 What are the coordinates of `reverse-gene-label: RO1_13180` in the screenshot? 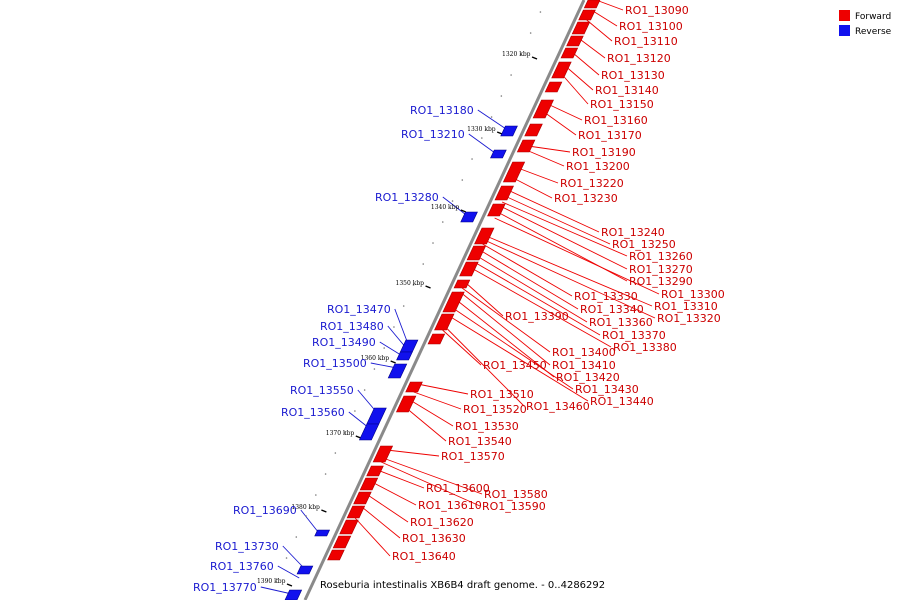 It's located at (442, 110).